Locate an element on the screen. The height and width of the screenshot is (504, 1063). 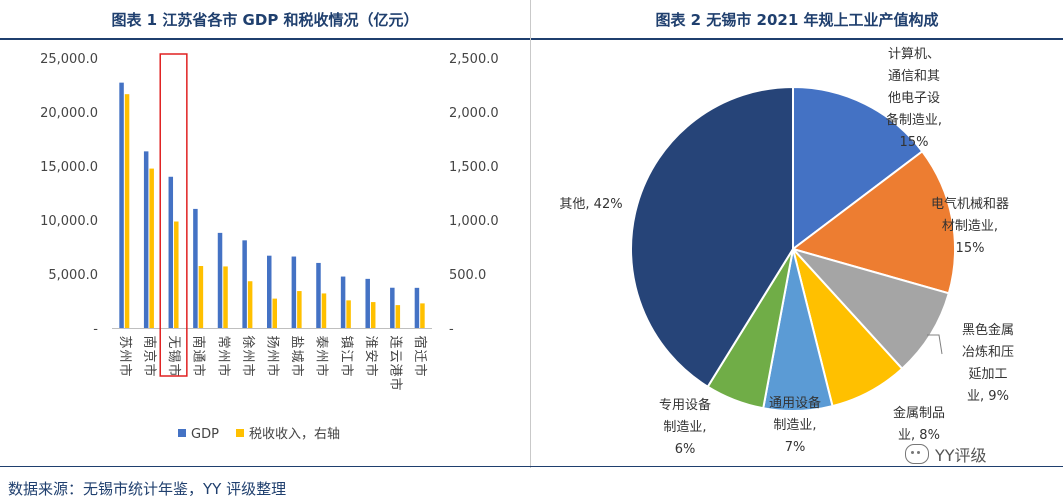
chart2-title-bar: 图表 2 无锡市 2021 年规上工业产值构成 is located at coordinates (797, 20).